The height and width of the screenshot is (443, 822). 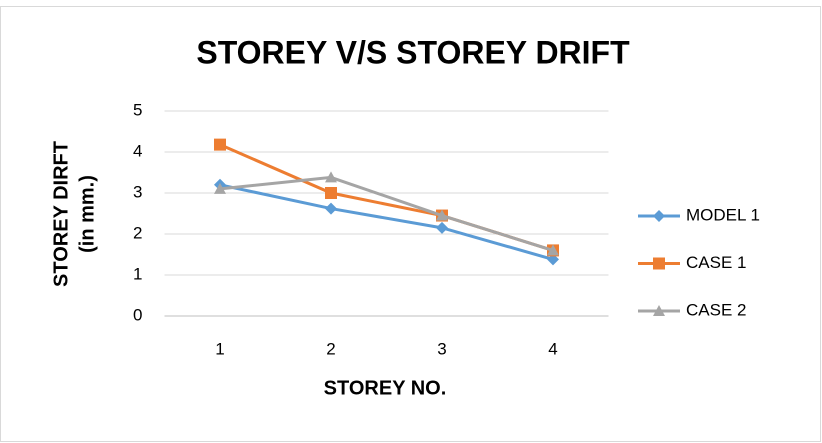 I want to click on y-tick-label: 3, so click(x=137, y=191).